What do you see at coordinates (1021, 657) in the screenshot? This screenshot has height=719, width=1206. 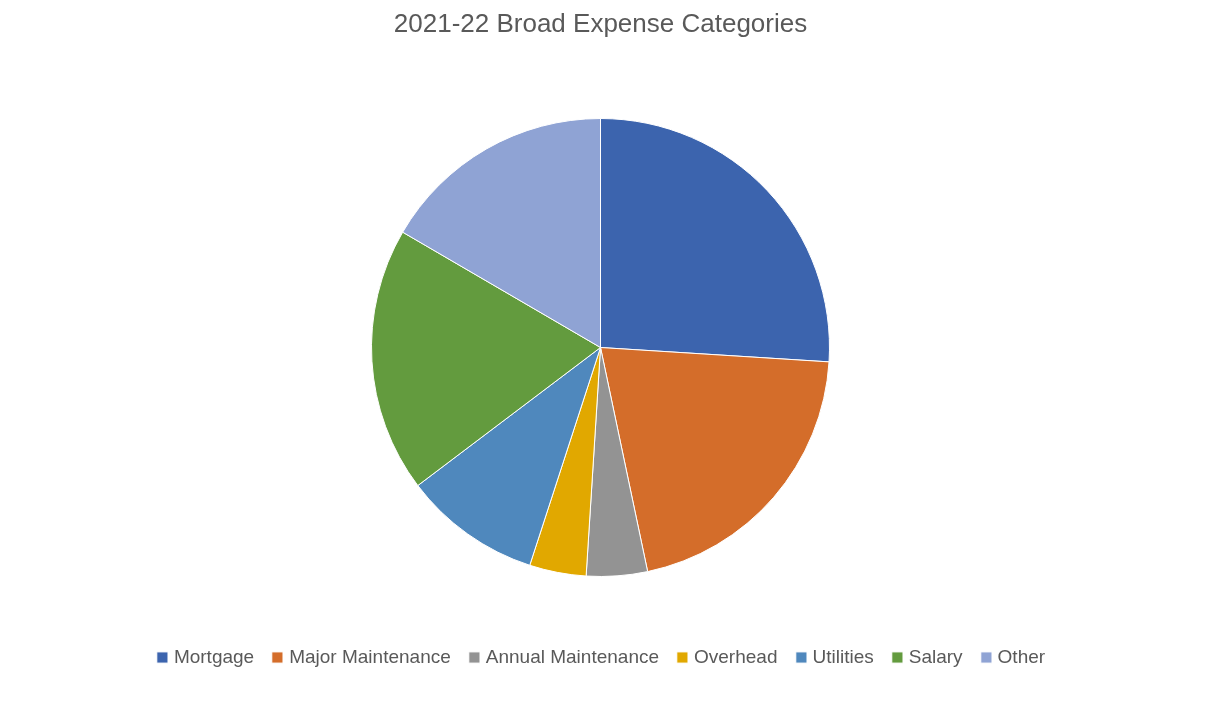 I see `legend-label: Other` at bounding box center [1021, 657].